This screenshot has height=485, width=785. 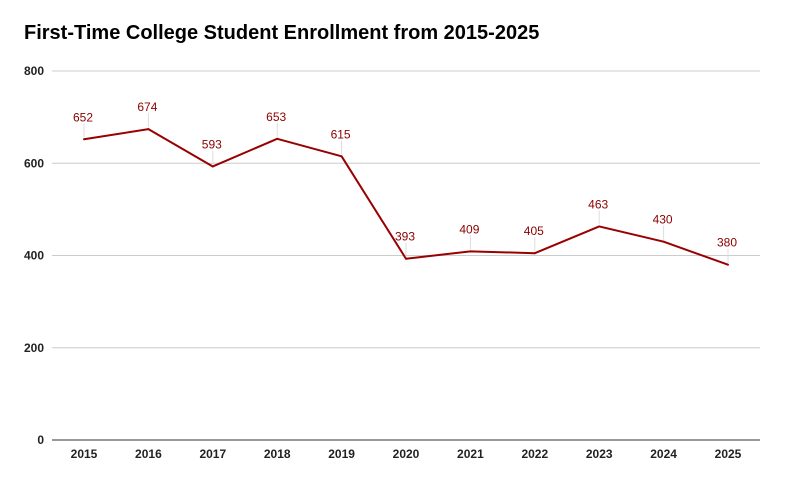 I want to click on x-tick-label-2023: 2023, so click(x=599, y=454).